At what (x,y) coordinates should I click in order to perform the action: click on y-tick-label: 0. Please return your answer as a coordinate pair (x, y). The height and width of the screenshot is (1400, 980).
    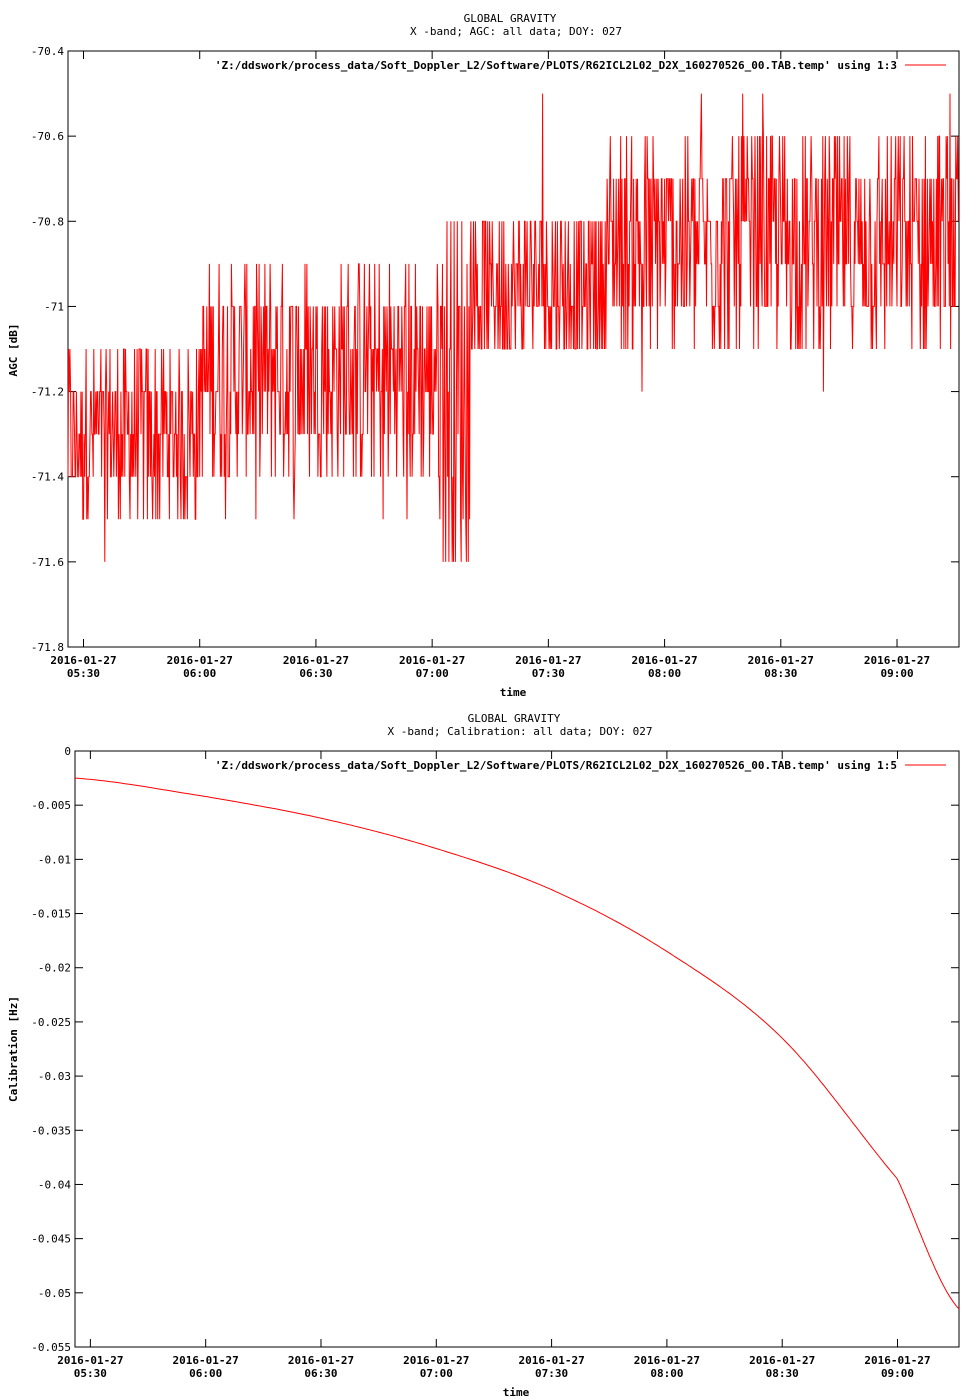
    Looking at the image, I should click on (67, 751).